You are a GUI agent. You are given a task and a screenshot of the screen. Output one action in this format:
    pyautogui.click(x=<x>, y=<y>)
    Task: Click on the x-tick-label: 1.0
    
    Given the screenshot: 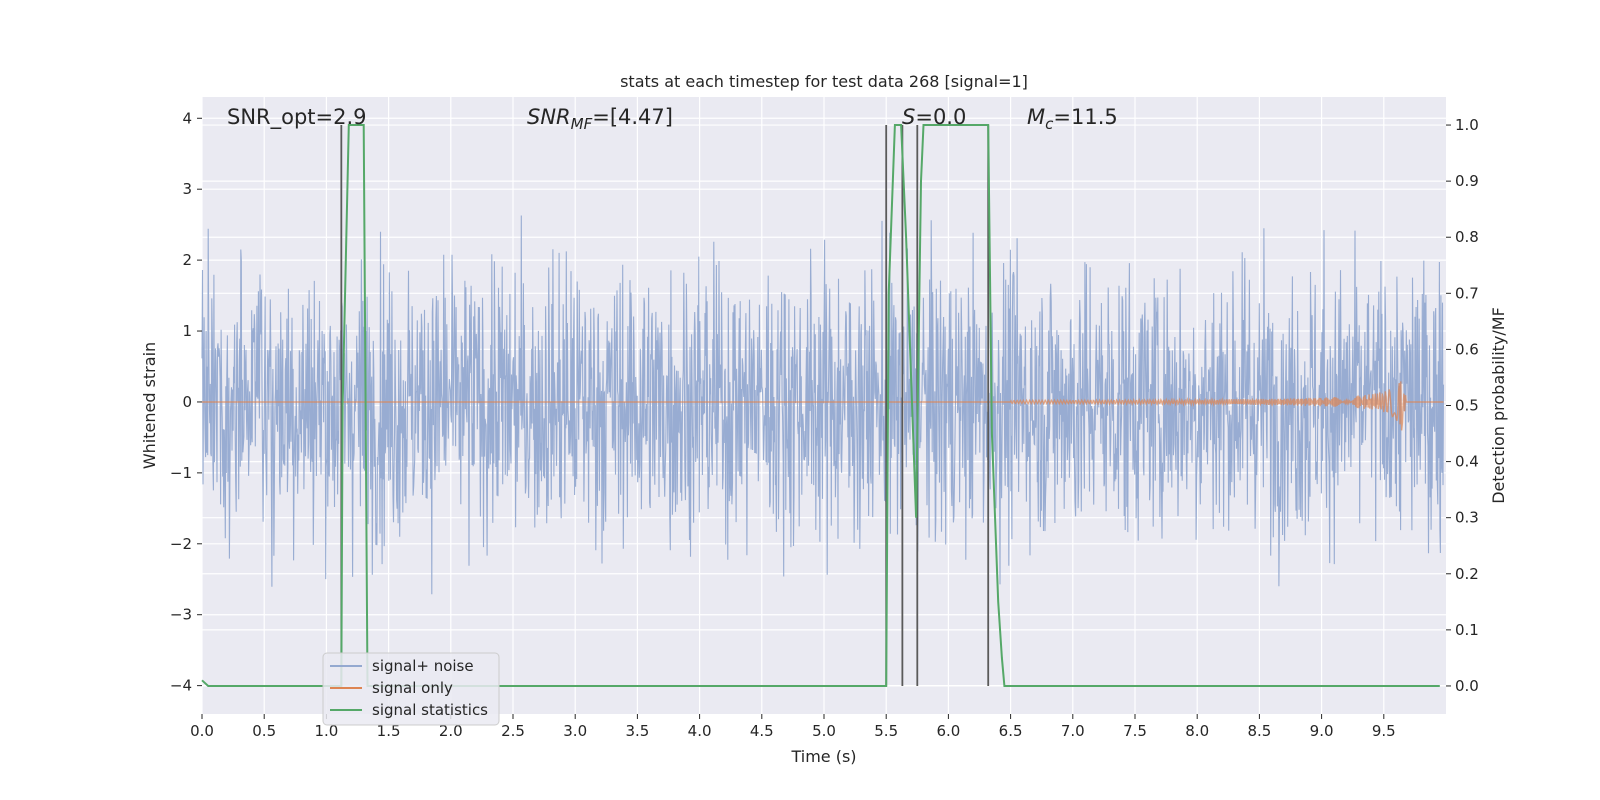 What is the action you would take?
    pyautogui.click(x=326, y=731)
    